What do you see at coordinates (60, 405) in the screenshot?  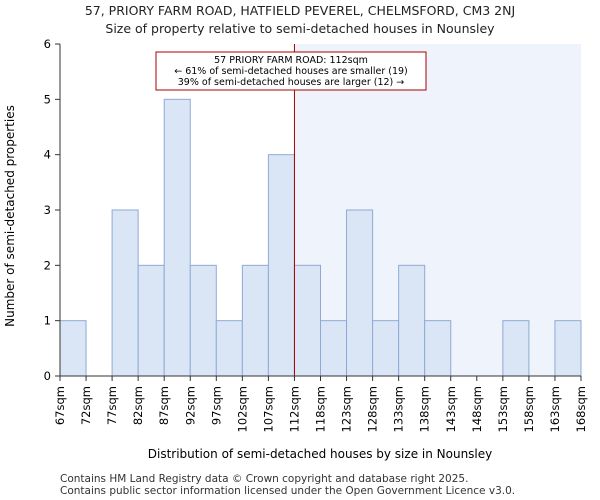 I see `x-tick-label: 67sqm` at bounding box center [60, 405].